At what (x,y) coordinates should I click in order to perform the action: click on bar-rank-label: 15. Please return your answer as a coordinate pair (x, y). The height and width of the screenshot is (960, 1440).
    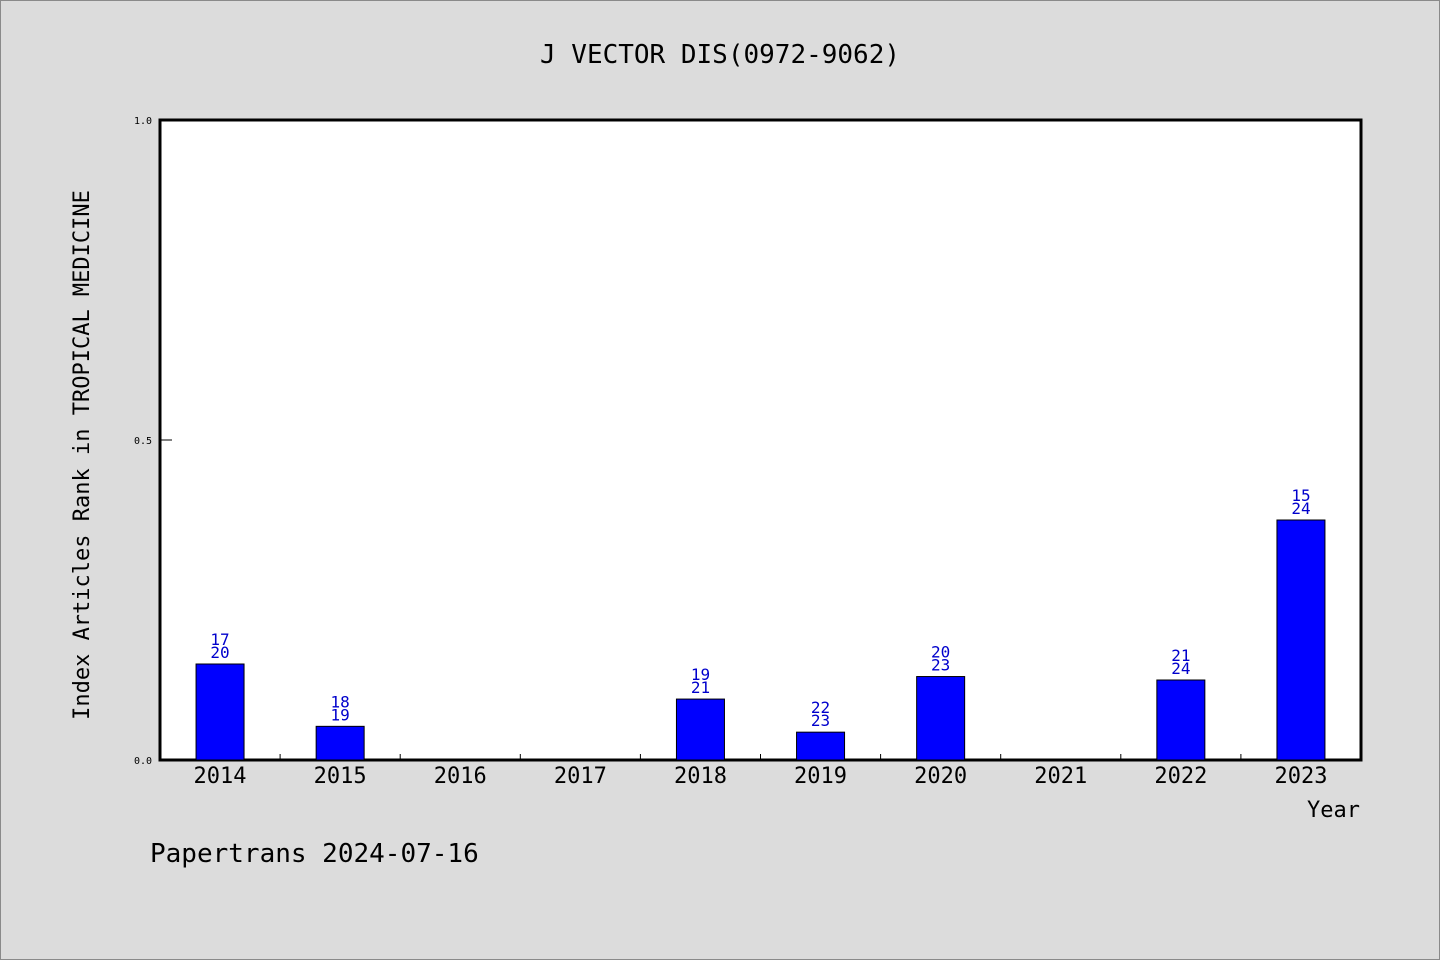
    Looking at the image, I should click on (1300, 495).